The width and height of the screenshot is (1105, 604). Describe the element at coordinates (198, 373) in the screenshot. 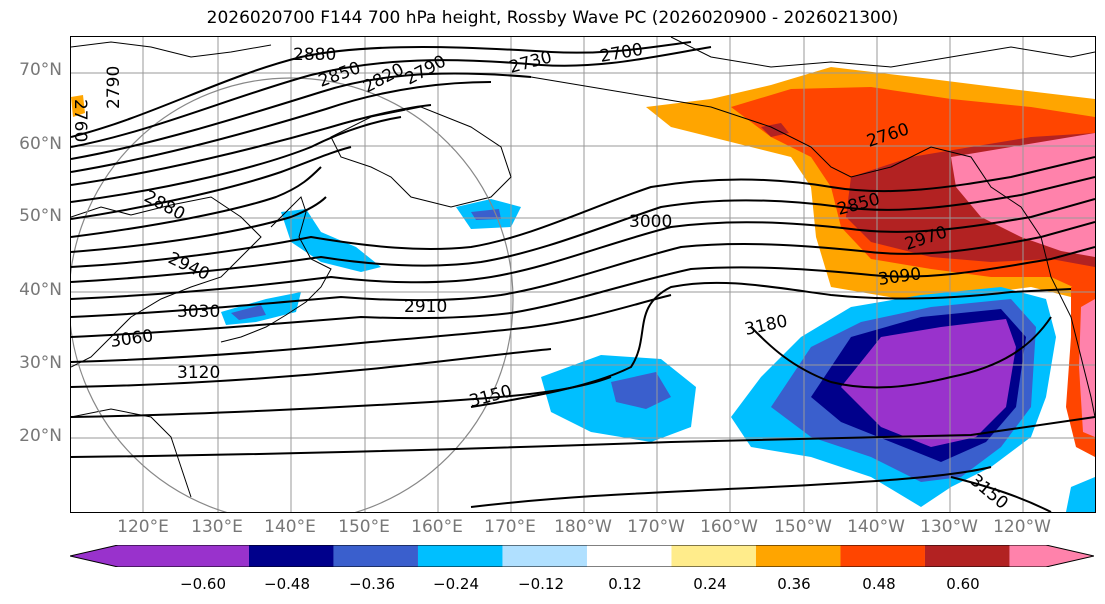

I see `contour-label: 3120` at that location.